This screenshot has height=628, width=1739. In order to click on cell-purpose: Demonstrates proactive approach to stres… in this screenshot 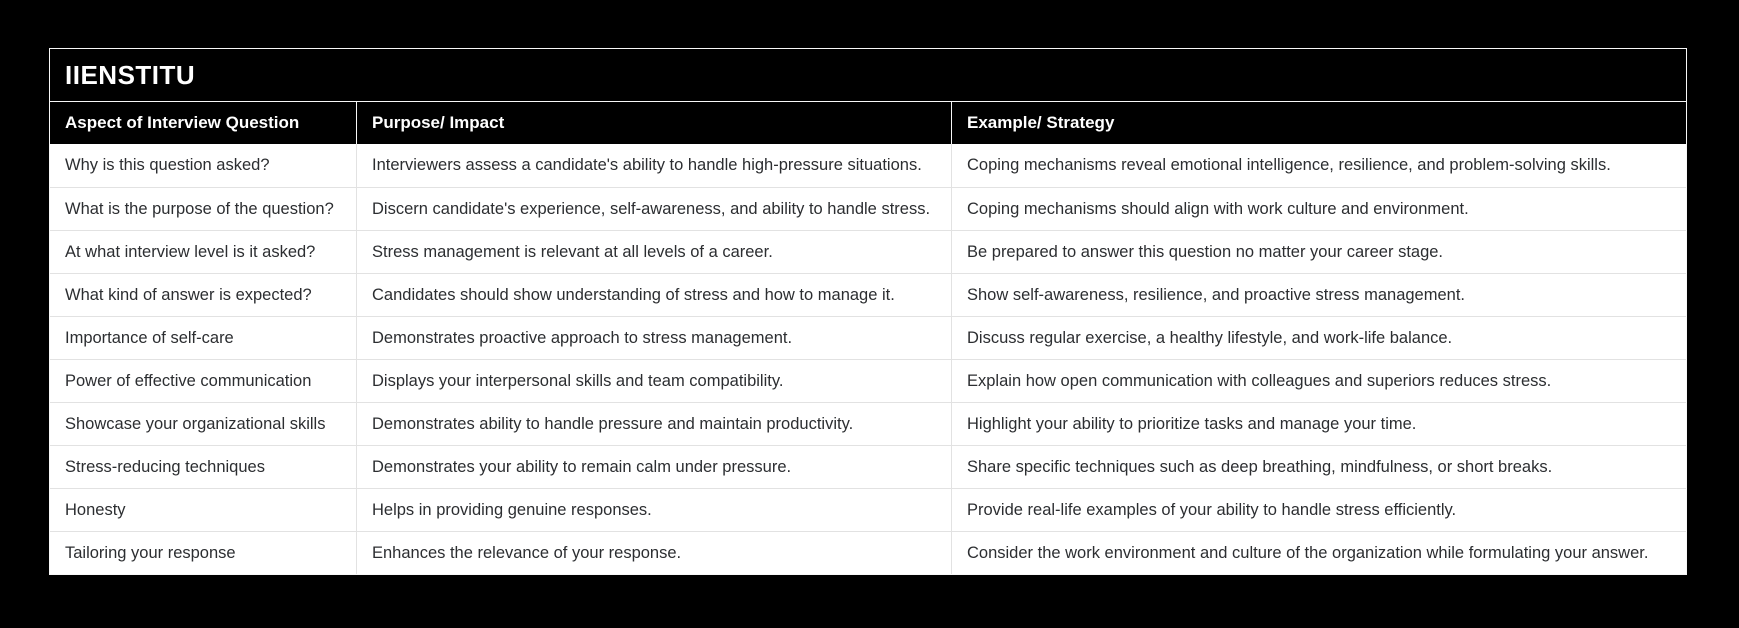, I will do `click(653, 338)`.